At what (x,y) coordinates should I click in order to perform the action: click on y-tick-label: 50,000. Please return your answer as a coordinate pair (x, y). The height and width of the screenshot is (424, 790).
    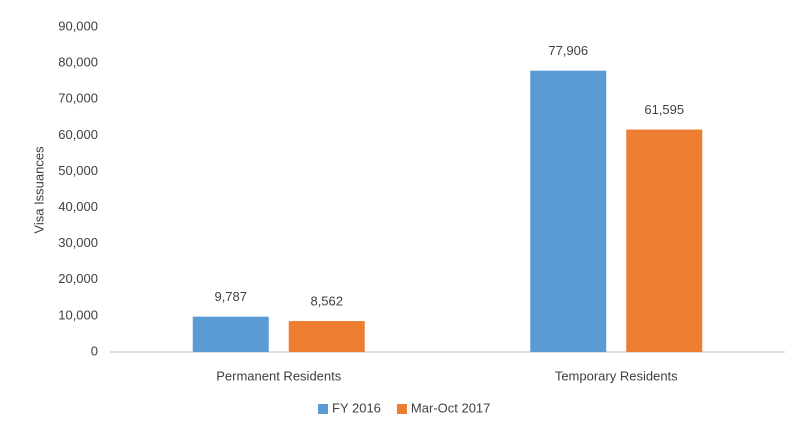
    Looking at the image, I should click on (78, 170).